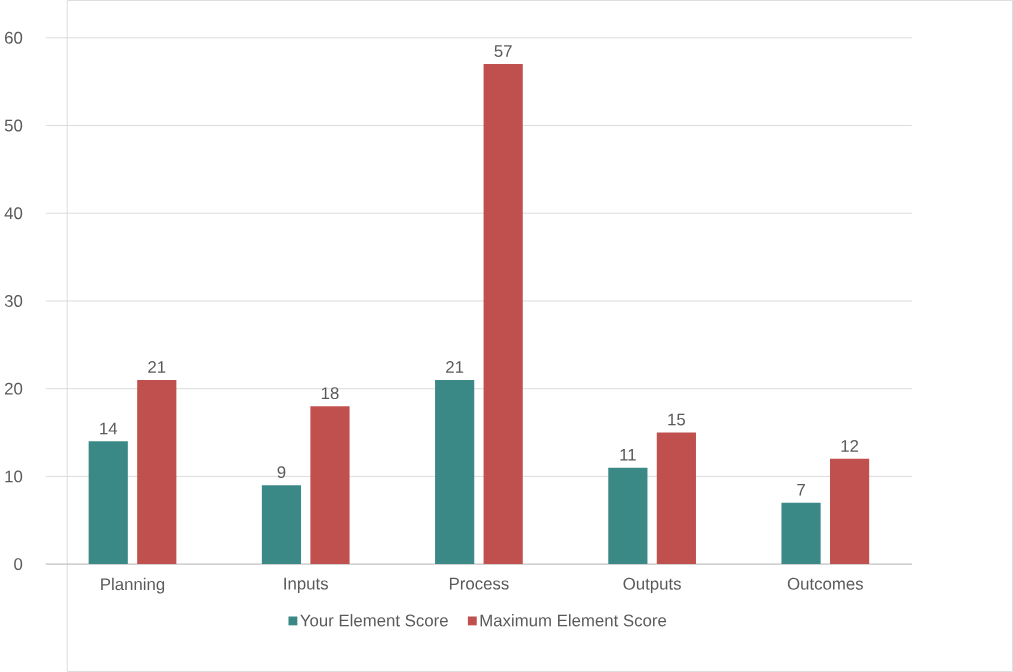 This screenshot has height=672, width=1013. I want to click on y-tick-label: 50, so click(13, 125).